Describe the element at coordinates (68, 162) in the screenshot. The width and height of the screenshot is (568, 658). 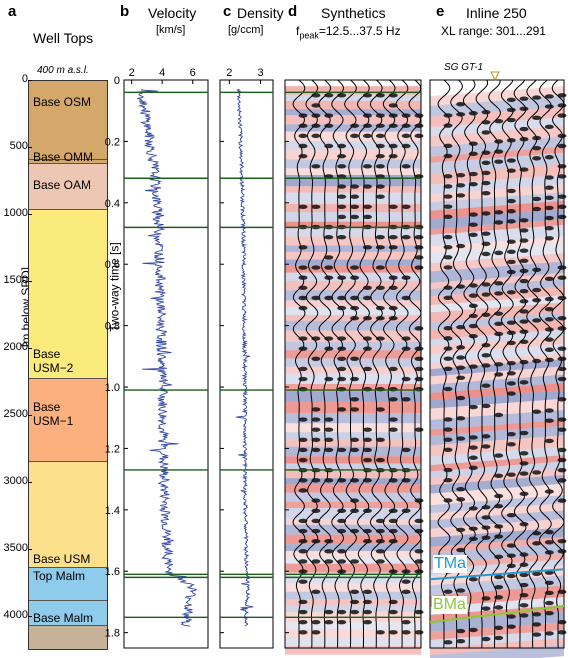
I see `formation-band` at that location.